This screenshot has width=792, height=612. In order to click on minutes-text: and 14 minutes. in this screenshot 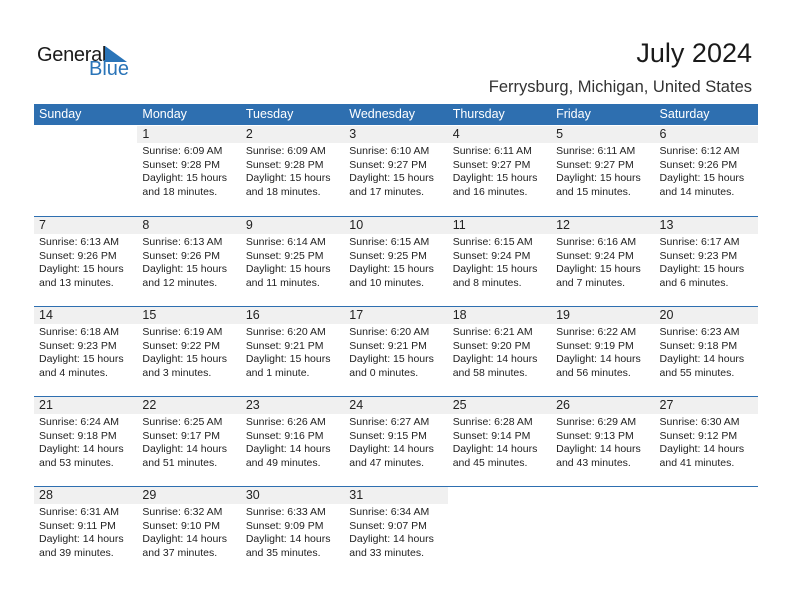, I will do `click(697, 191)`.